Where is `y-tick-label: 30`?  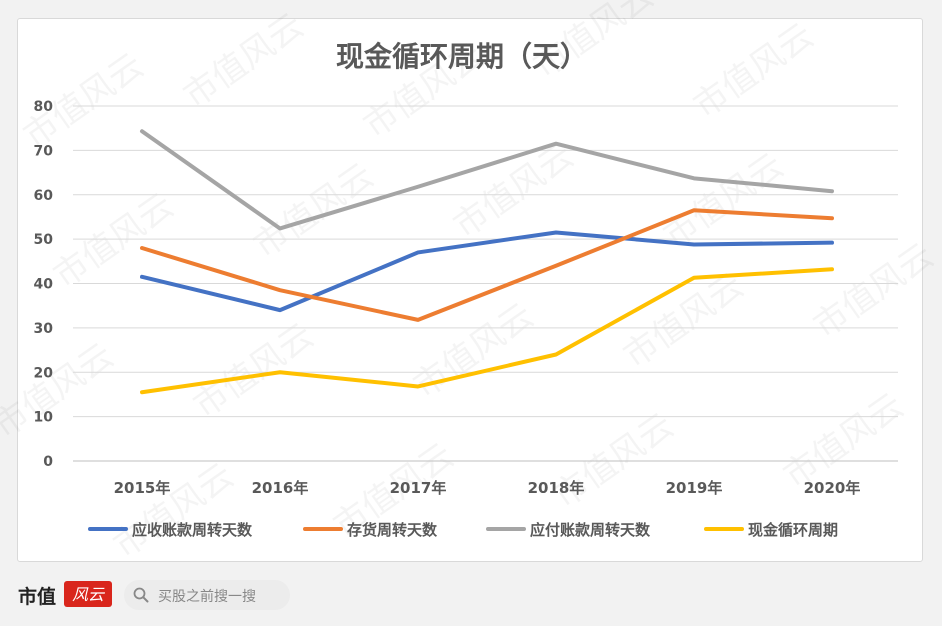
y-tick-label: 30 is located at coordinates (44, 329).